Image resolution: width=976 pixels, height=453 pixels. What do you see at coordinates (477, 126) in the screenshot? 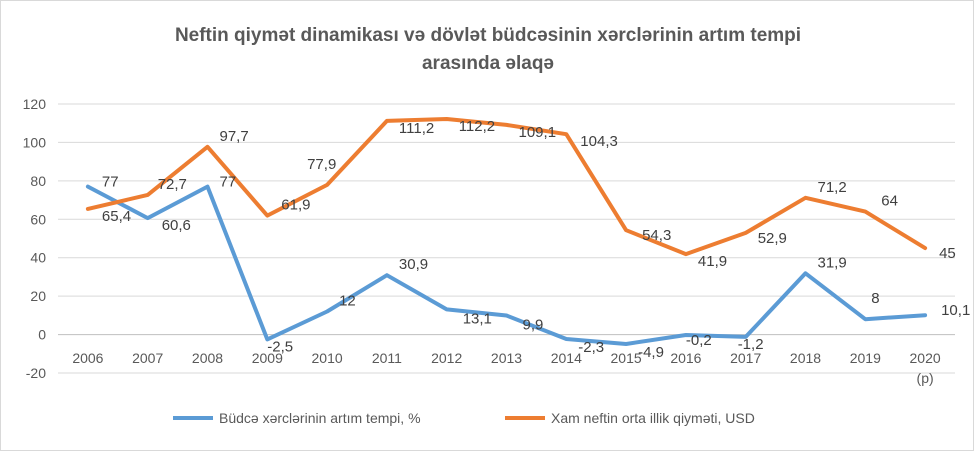
I see `oil-price-data-label: 112,2` at bounding box center [477, 126].